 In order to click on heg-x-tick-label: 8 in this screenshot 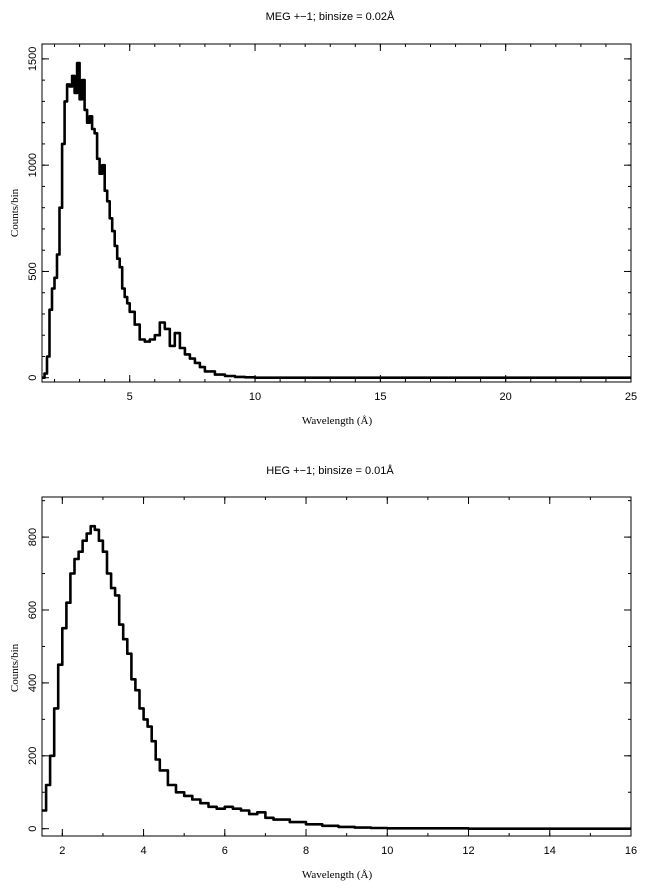, I will do `click(306, 851)`.